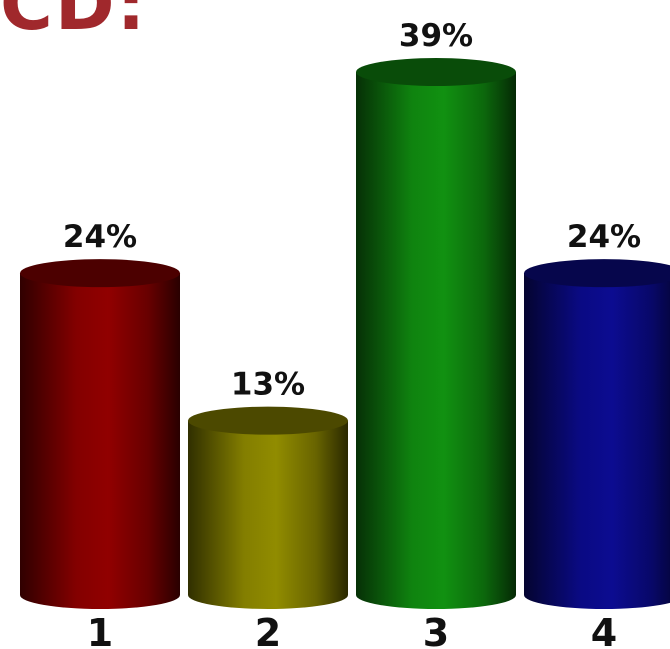  I want to click on x-tick-label-2: 2, so click(268, 630).